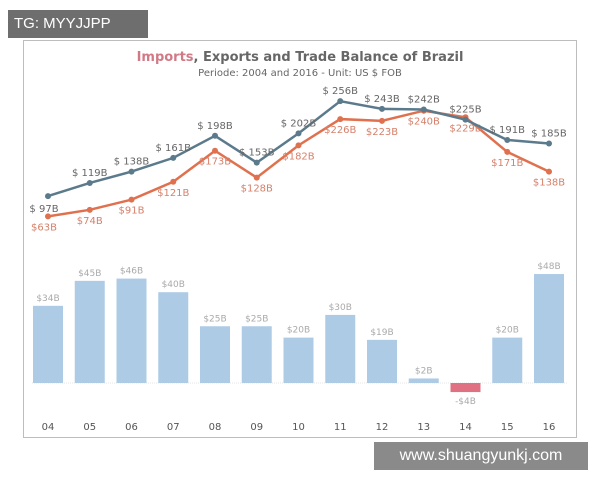 Image resolution: width=600 pixels, height=480 pixels. Describe the element at coordinates (256, 427) in the screenshot. I see `x-tick-09: 09` at that location.